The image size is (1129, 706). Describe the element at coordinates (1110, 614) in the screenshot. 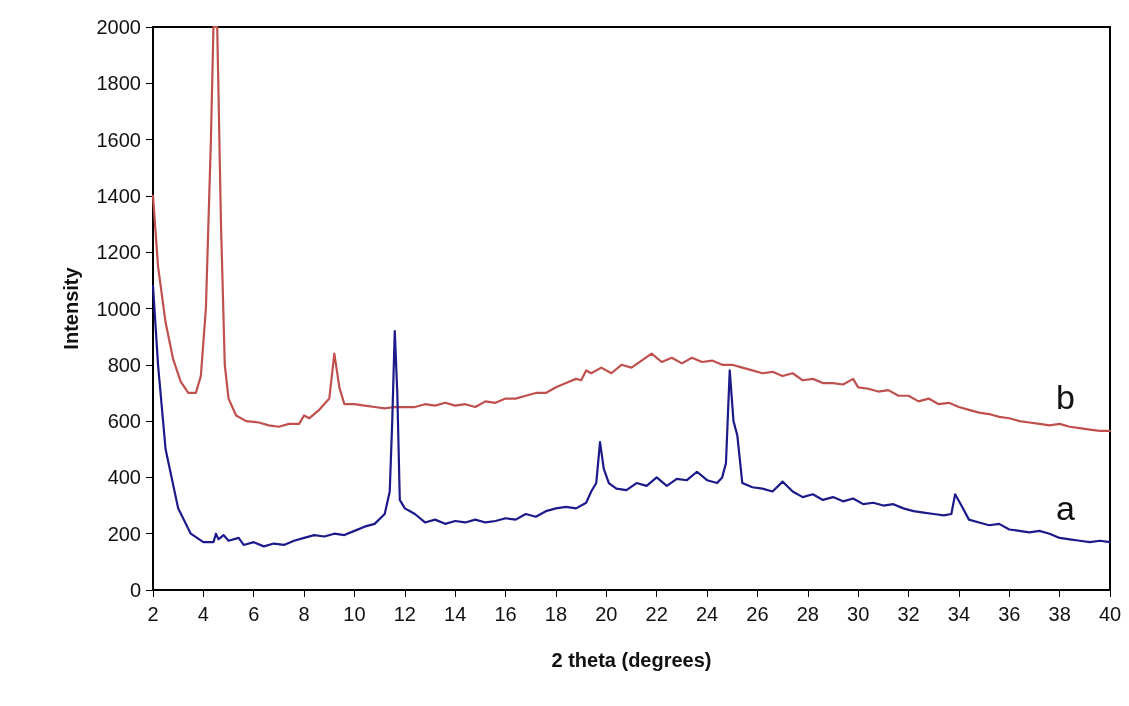

I see `x-tick-label: 40` at that location.